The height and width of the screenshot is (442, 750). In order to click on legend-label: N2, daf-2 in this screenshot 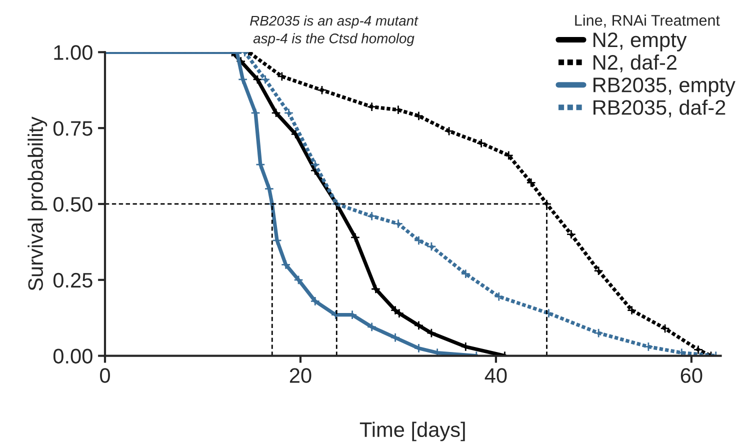, I will do `click(635, 63)`.